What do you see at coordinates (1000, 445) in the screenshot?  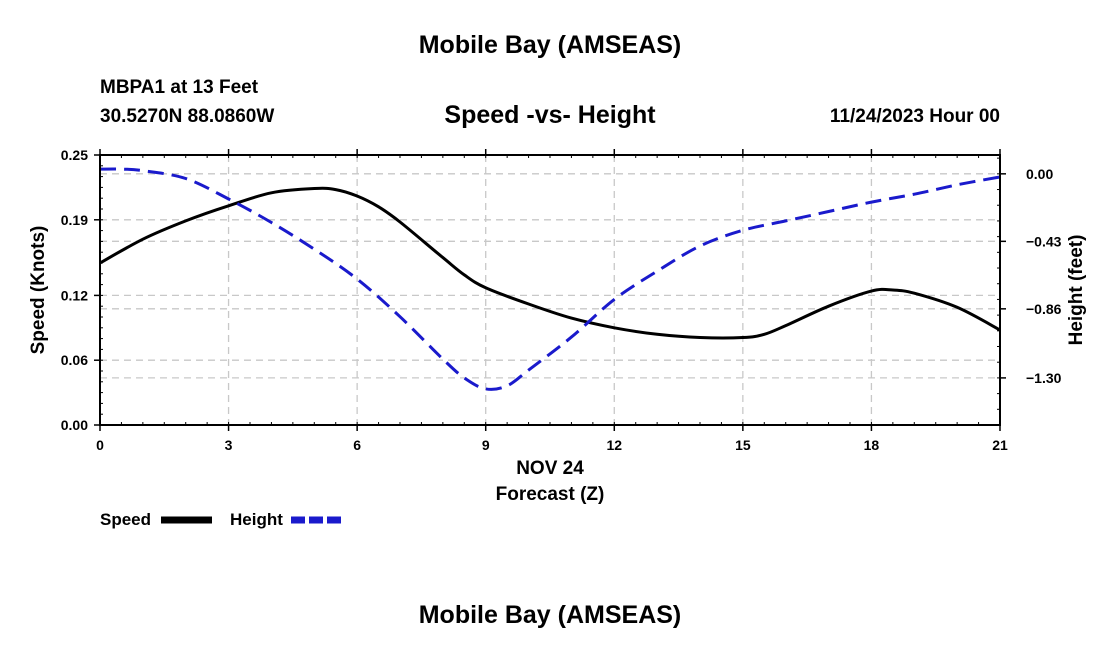 I see `x-tick-label: 21` at bounding box center [1000, 445].